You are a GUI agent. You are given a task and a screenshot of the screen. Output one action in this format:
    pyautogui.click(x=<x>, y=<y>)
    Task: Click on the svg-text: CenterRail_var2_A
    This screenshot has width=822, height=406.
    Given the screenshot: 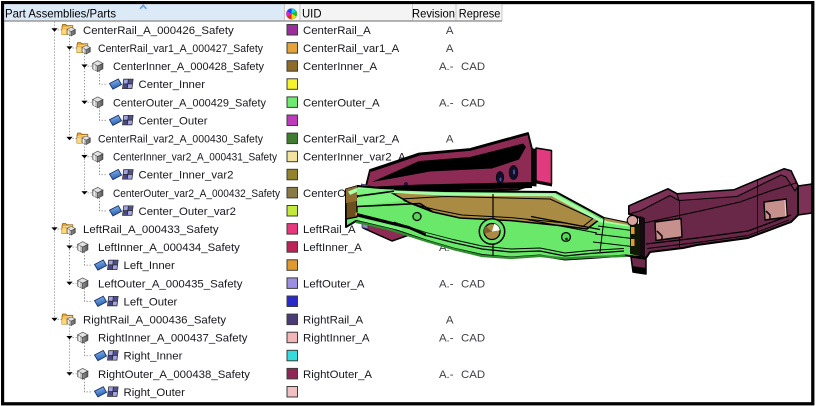 What is the action you would take?
    pyautogui.click(x=351, y=140)
    